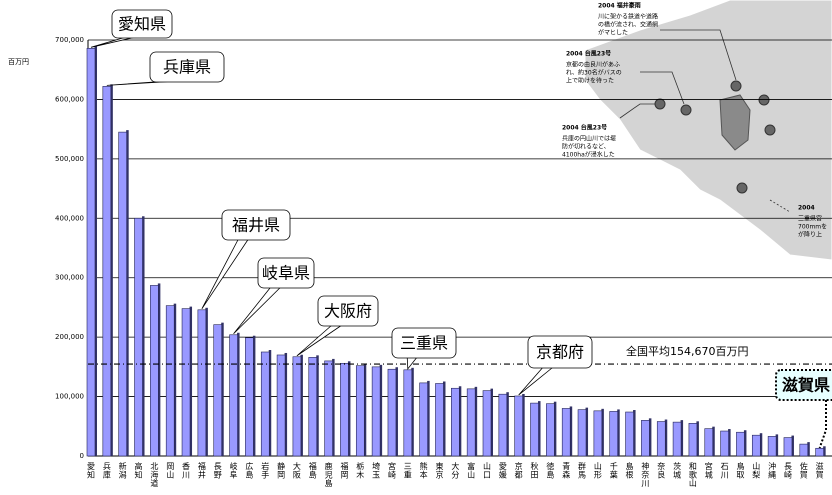 The image size is (832, 495). What do you see at coordinates (471, 470) in the screenshot?
I see `x-tick-label: 富山` at bounding box center [471, 470].